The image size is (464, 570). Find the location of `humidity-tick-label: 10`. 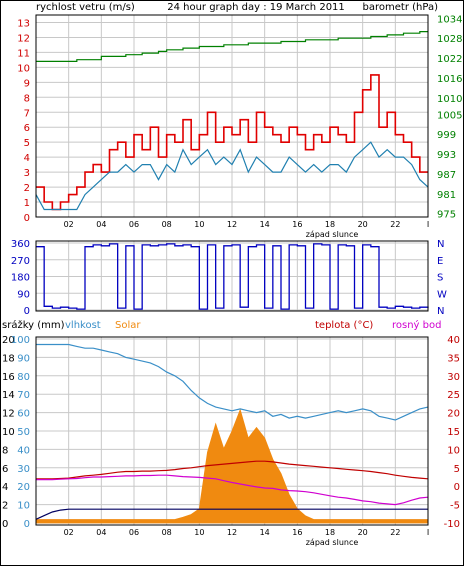

humidity-tick-label: 10 is located at coordinates (23, 506).